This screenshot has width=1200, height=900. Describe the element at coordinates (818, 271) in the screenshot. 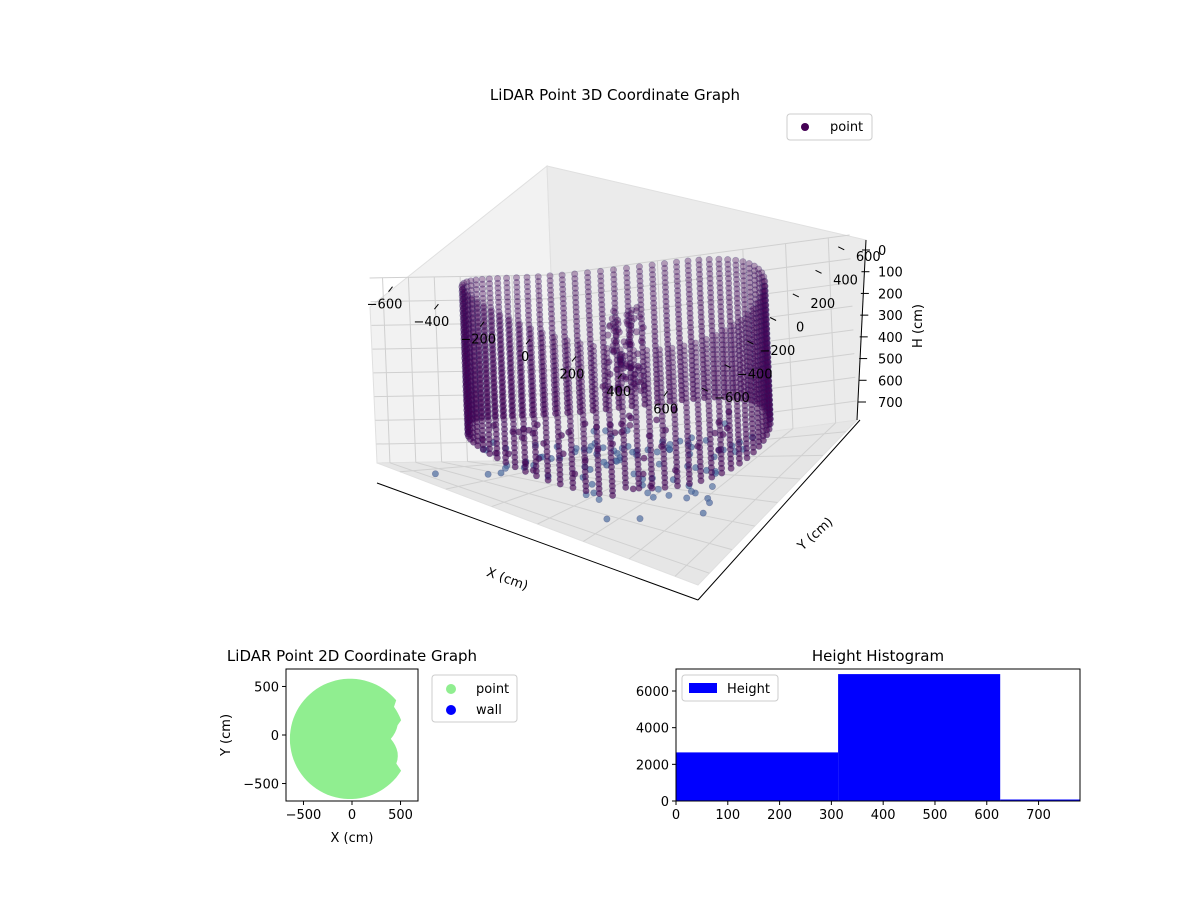

I see `y-tick-mark-3d` at that location.